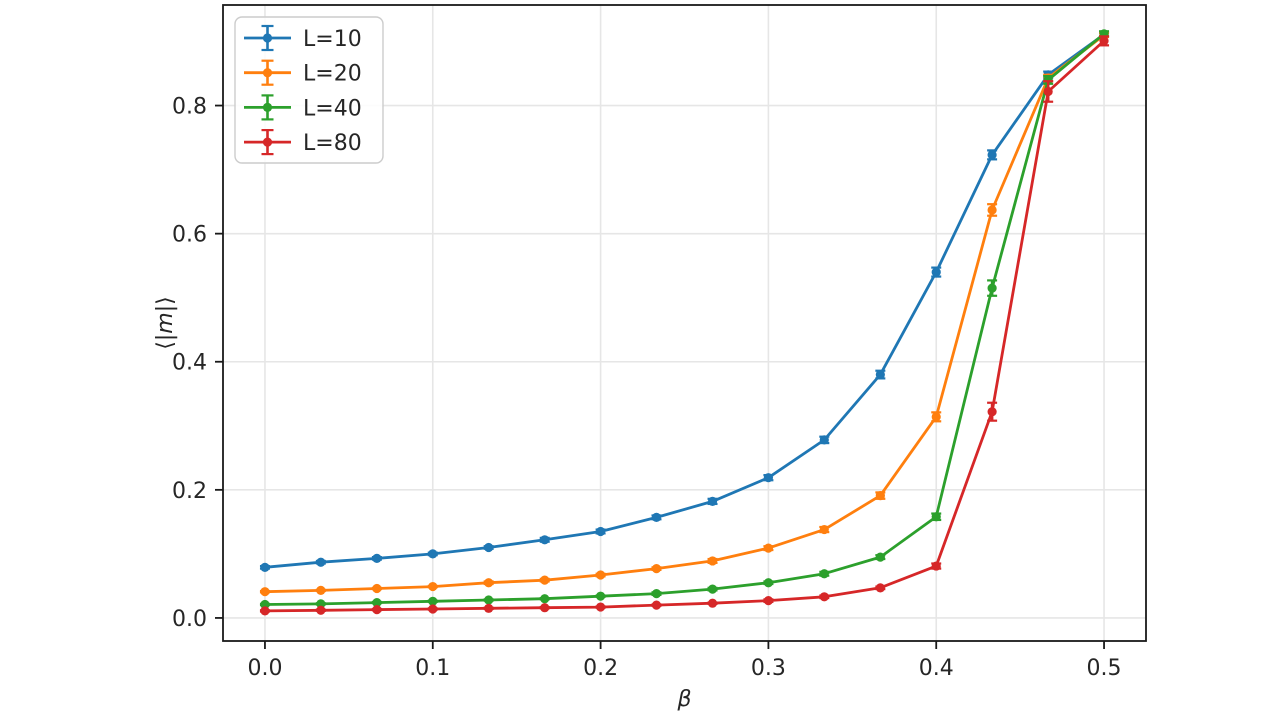  What do you see at coordinates (332, 108) in the screenshot?
I see `legend-label: L=40` at bounding box center [332, 108].